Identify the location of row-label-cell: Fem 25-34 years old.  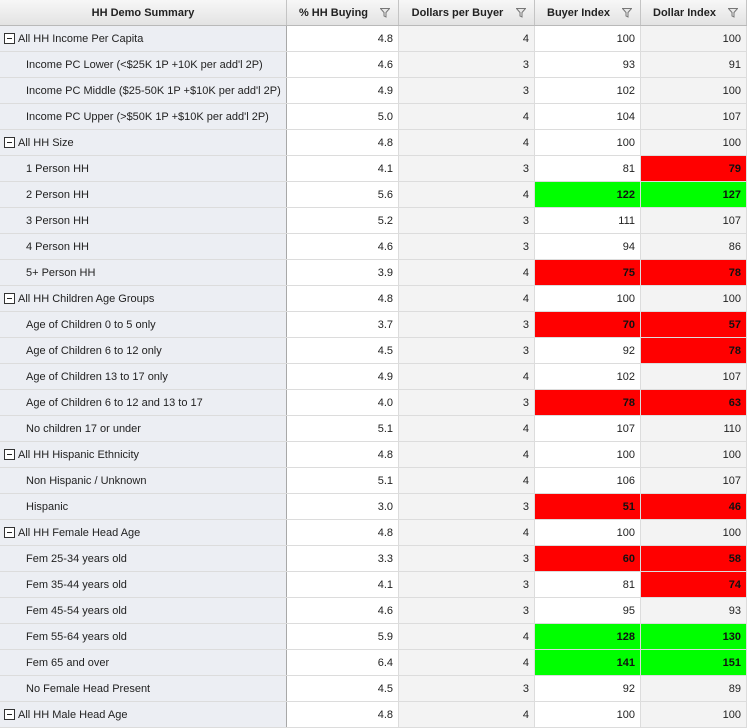
(143, 558).